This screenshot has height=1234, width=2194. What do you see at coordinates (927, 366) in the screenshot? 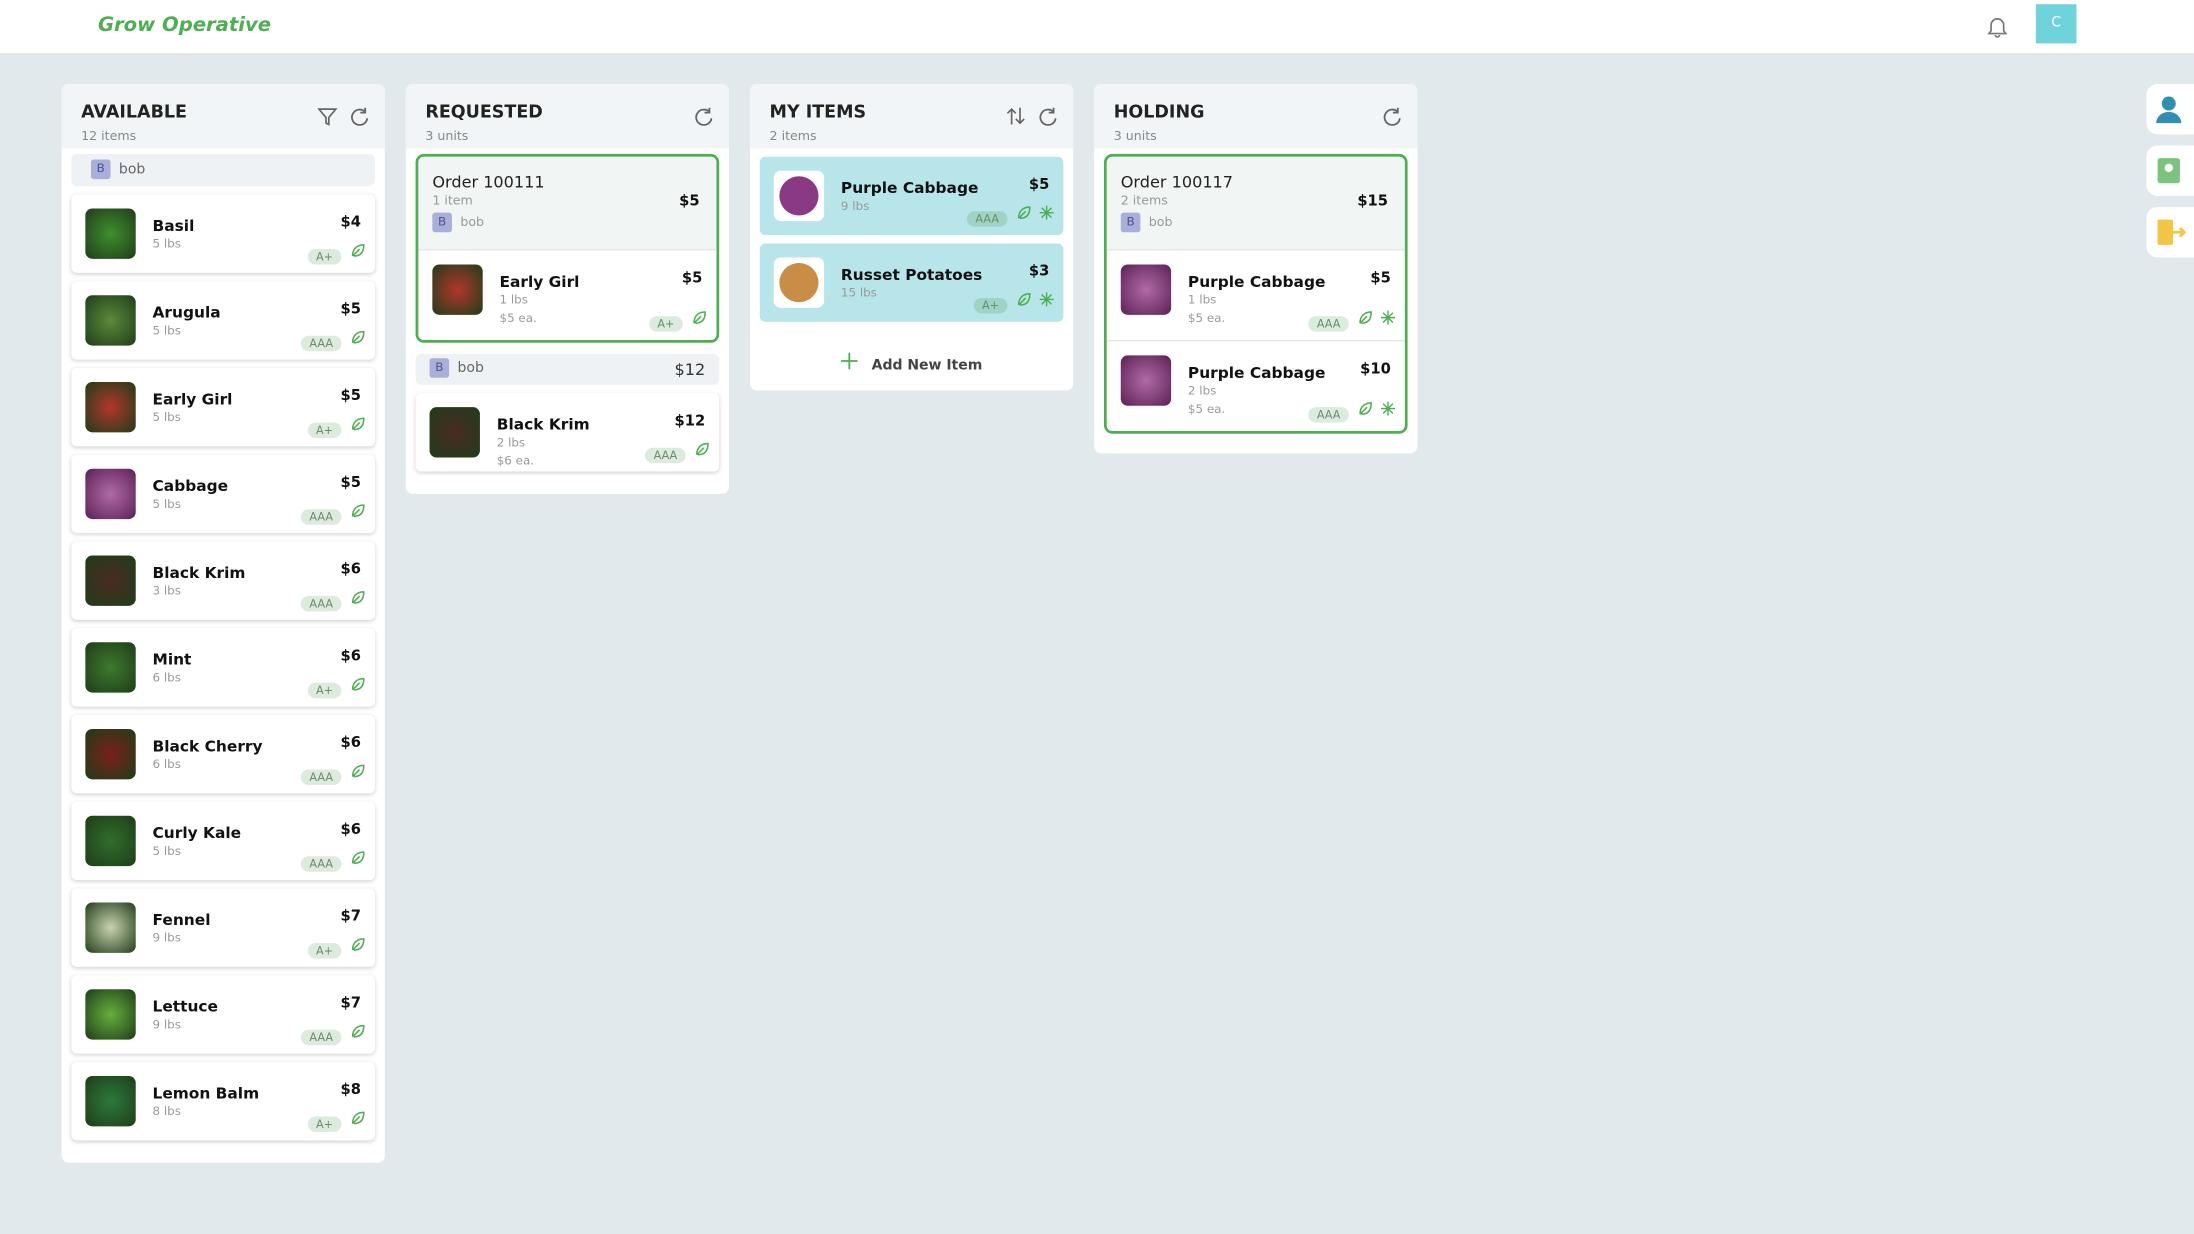
I see `add-item-label: Add New Item` at bounding box center [927, 366].